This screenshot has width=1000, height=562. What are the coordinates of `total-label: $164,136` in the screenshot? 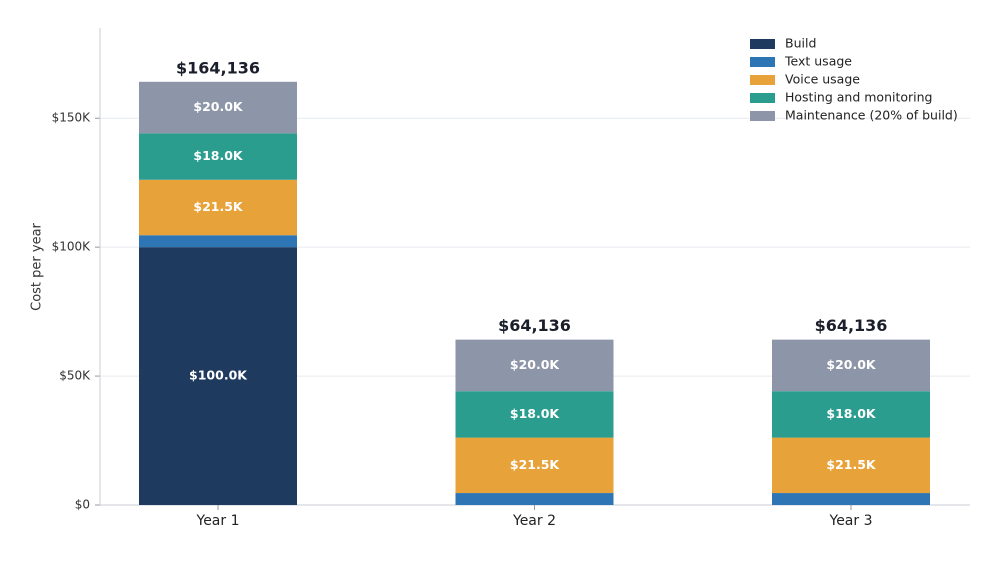 It's located at (218, 67).